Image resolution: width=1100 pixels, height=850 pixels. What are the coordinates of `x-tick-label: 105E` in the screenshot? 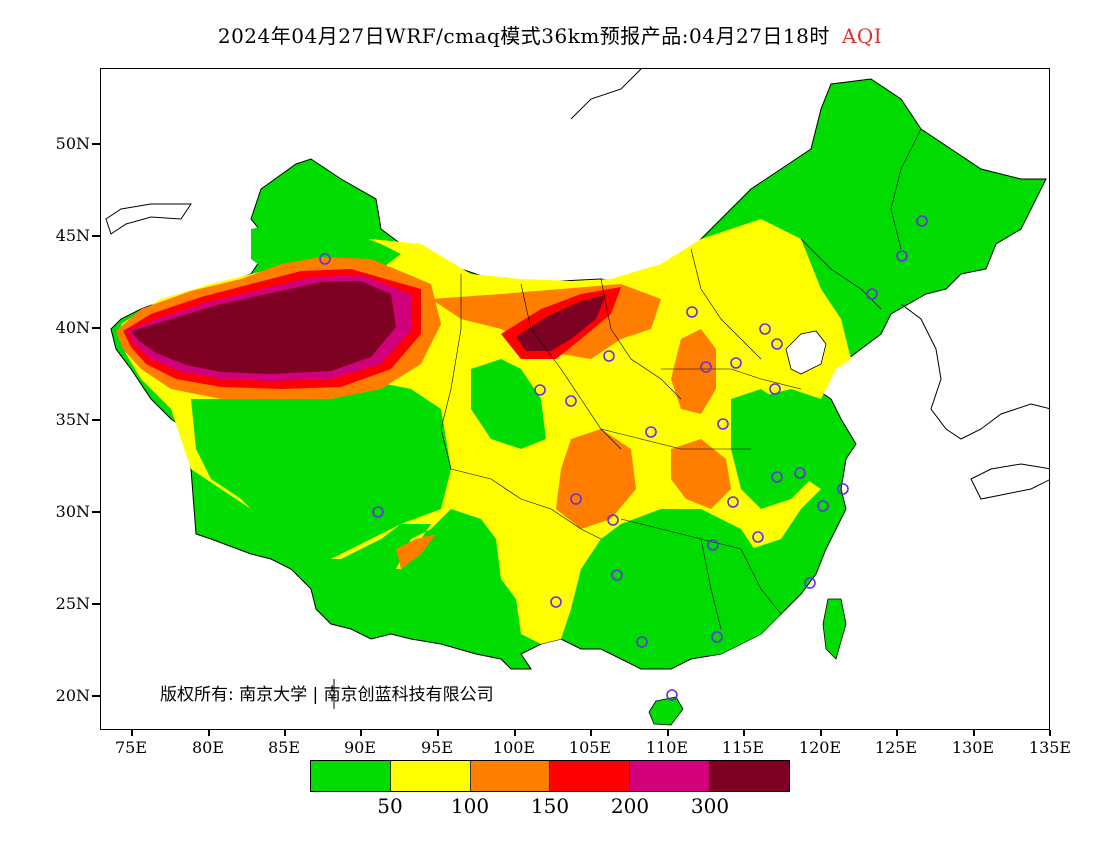 It's located at (590, 747).